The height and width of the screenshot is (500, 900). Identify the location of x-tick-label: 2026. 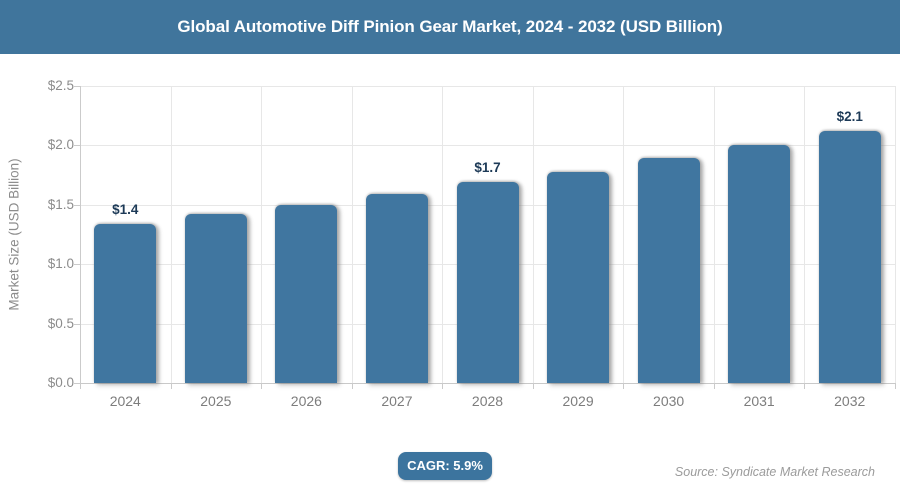
(306, 401).